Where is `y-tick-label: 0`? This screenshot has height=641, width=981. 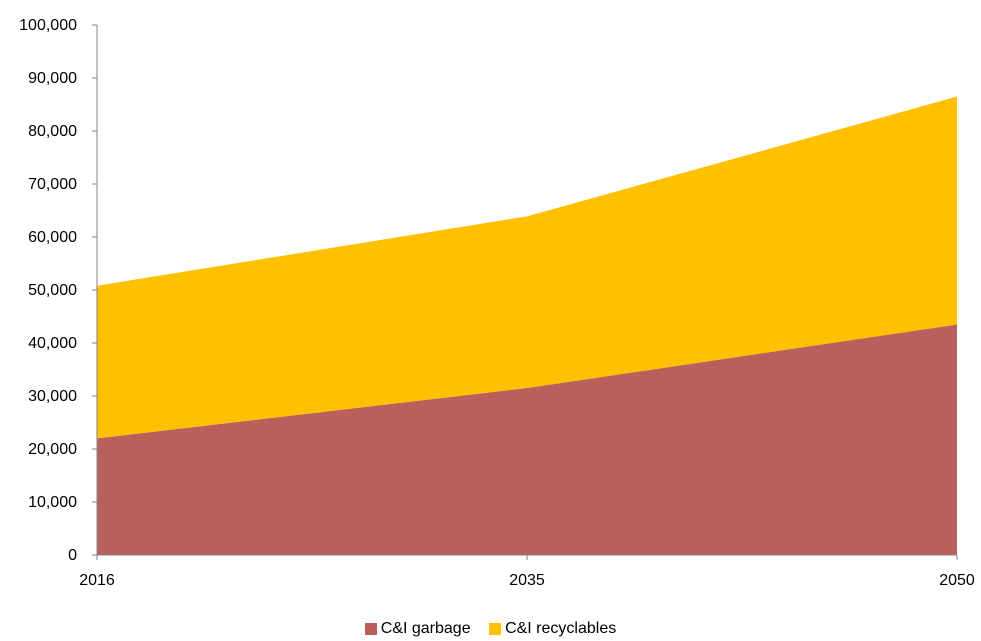
y-tick-label: 0 is located at coordinates (72, 555).